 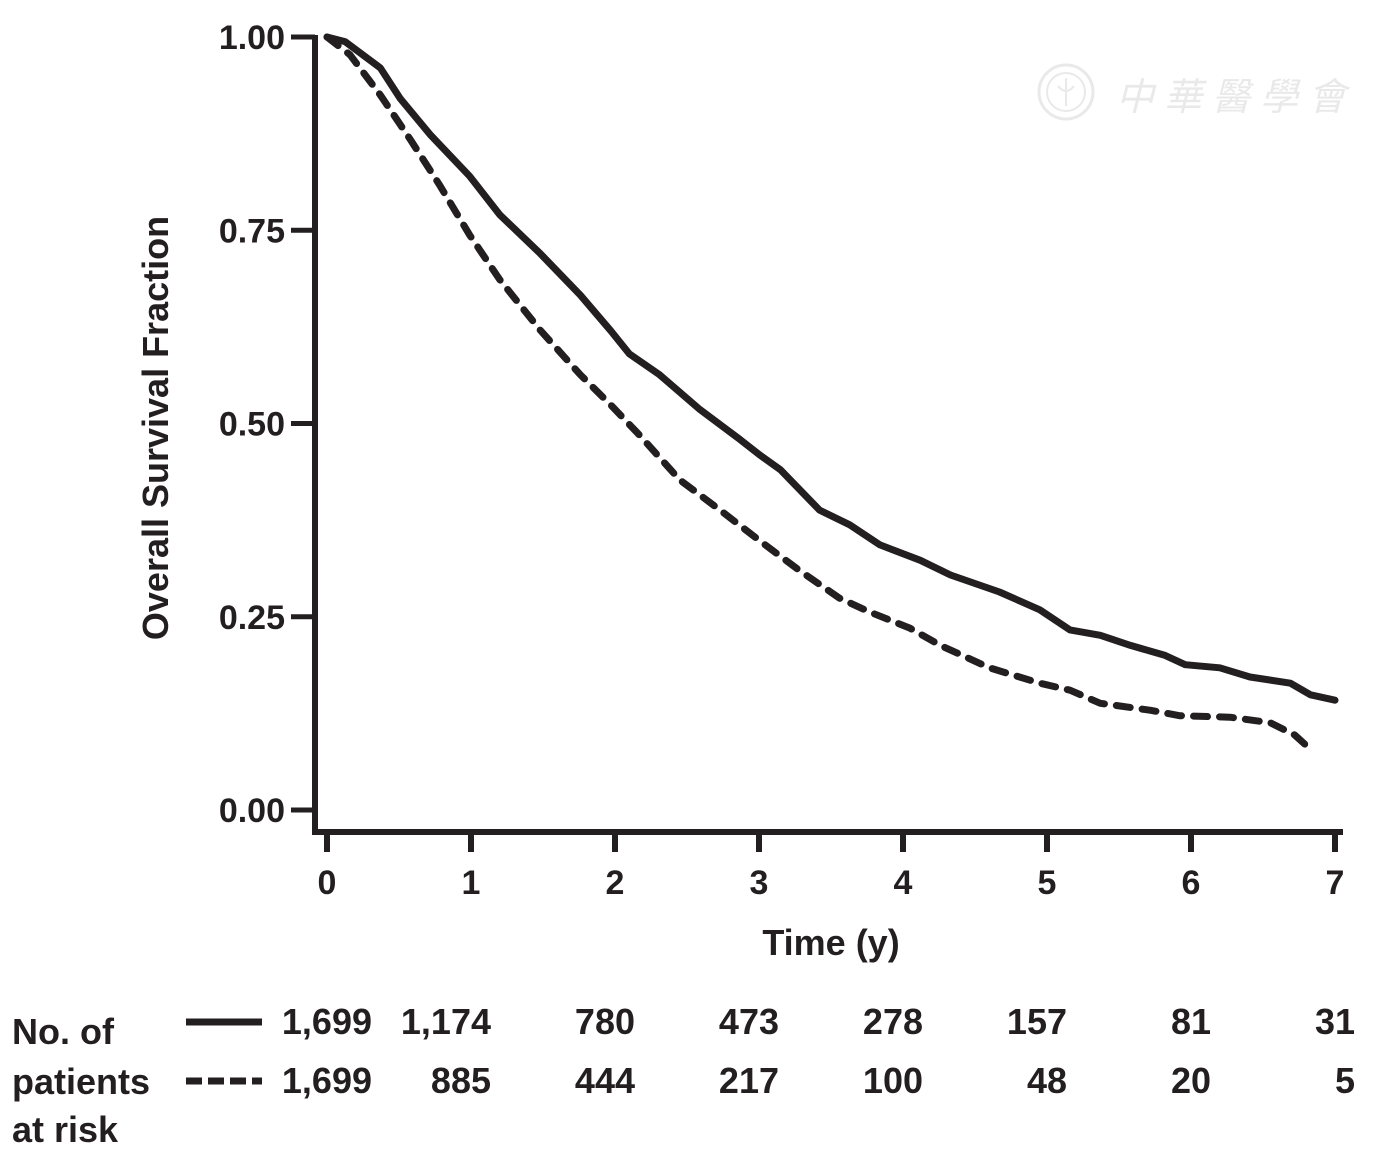 I want to click on y-axis: 0.00 0.25 0.50 0.75 1.00, so click(x=268, y=427).